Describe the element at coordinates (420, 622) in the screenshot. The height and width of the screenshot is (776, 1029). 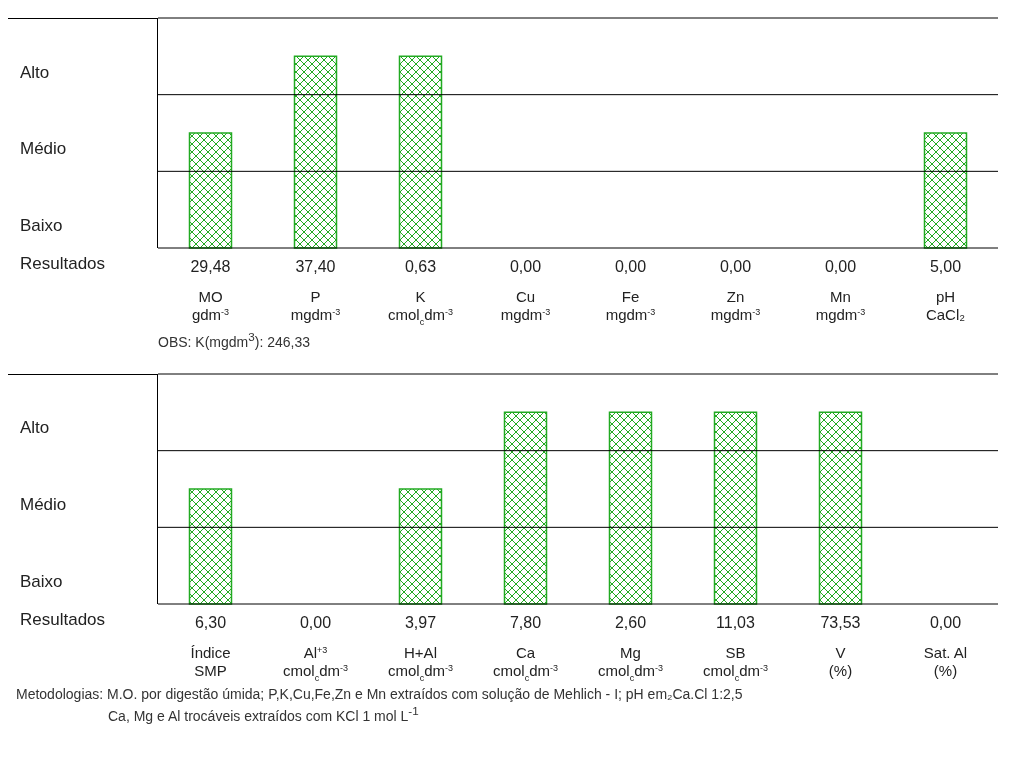
I see `text: 3,97` at that location.